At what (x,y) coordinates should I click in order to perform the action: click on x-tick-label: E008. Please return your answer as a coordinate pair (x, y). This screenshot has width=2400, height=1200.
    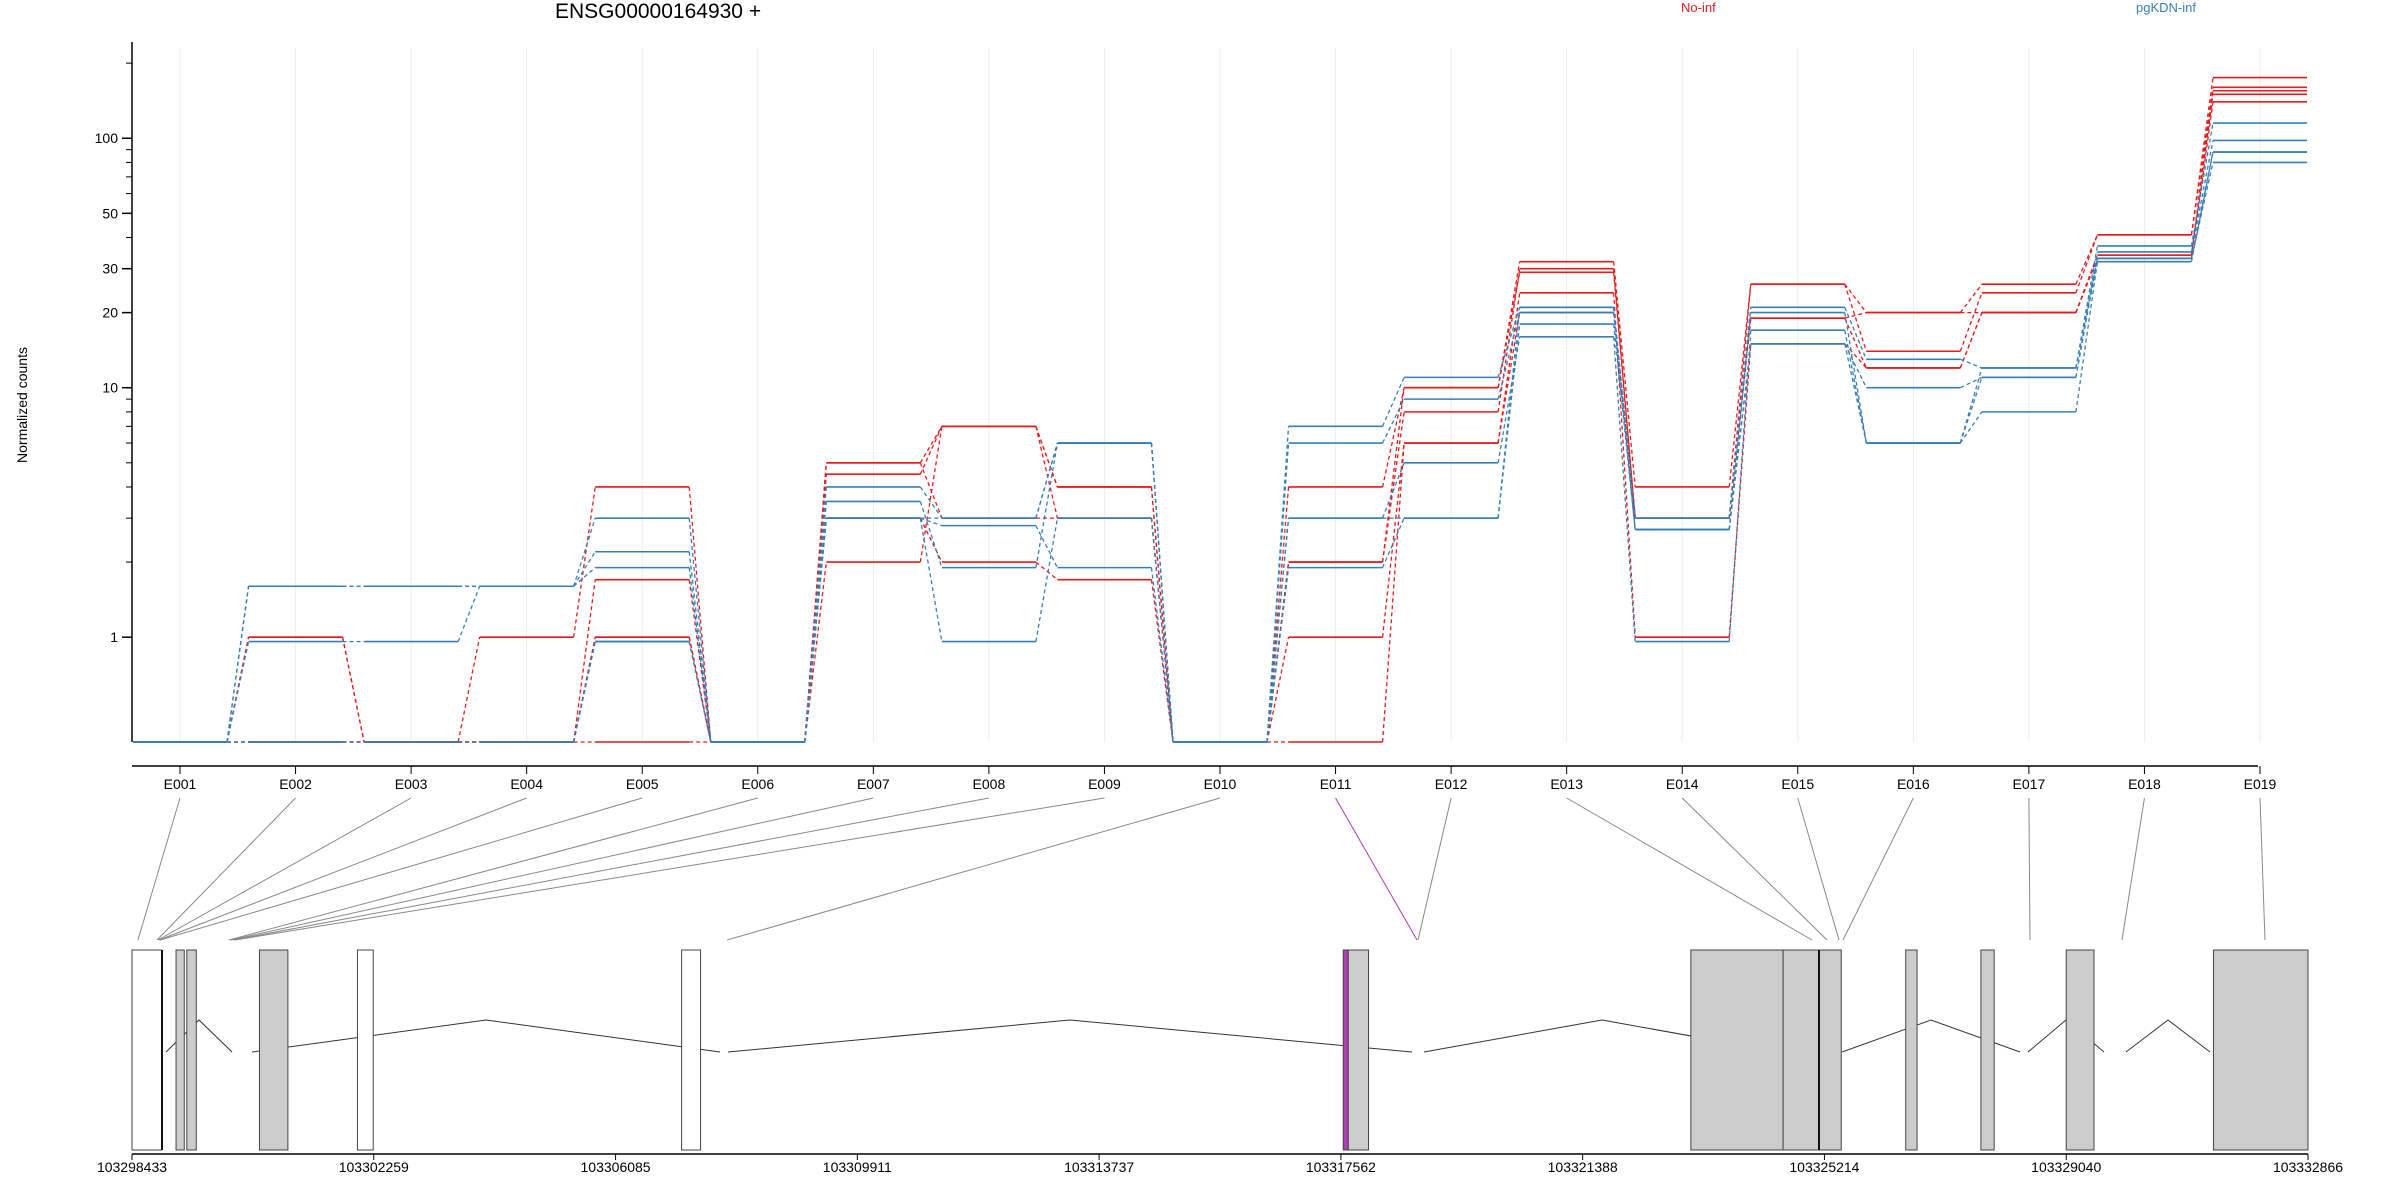
    Looking at the image, I should click on (989, 784).